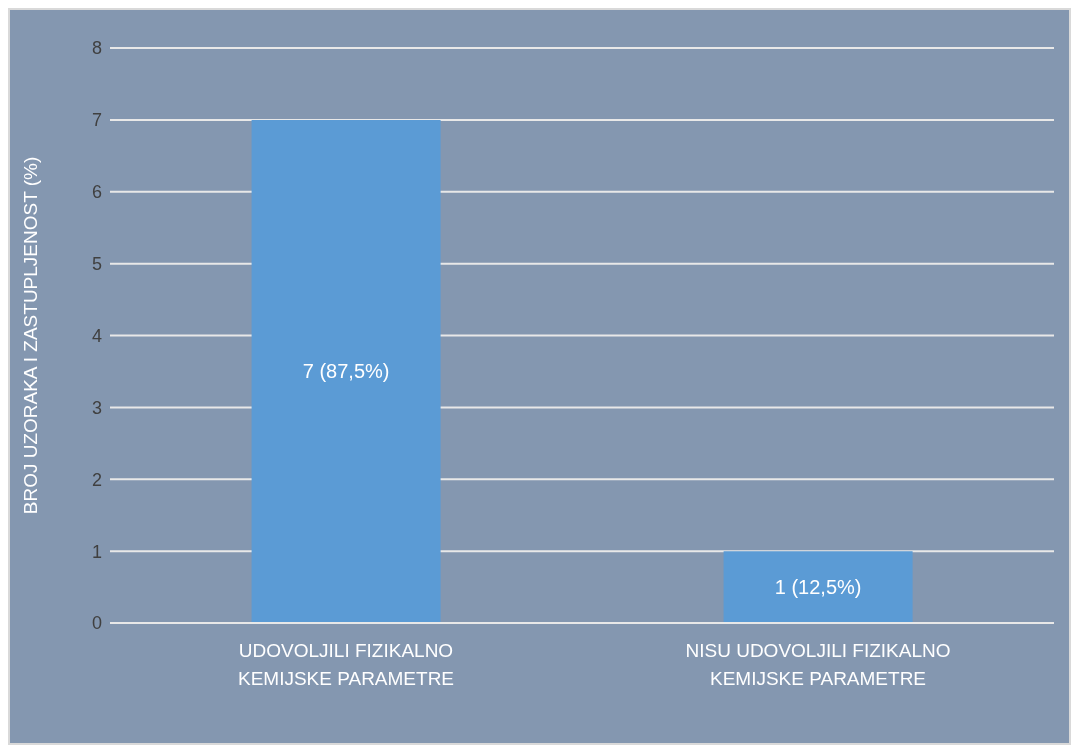  Describe the element at coordinates (96, 264) in the screenshot. I see `y-tick-label: 5` at that location.